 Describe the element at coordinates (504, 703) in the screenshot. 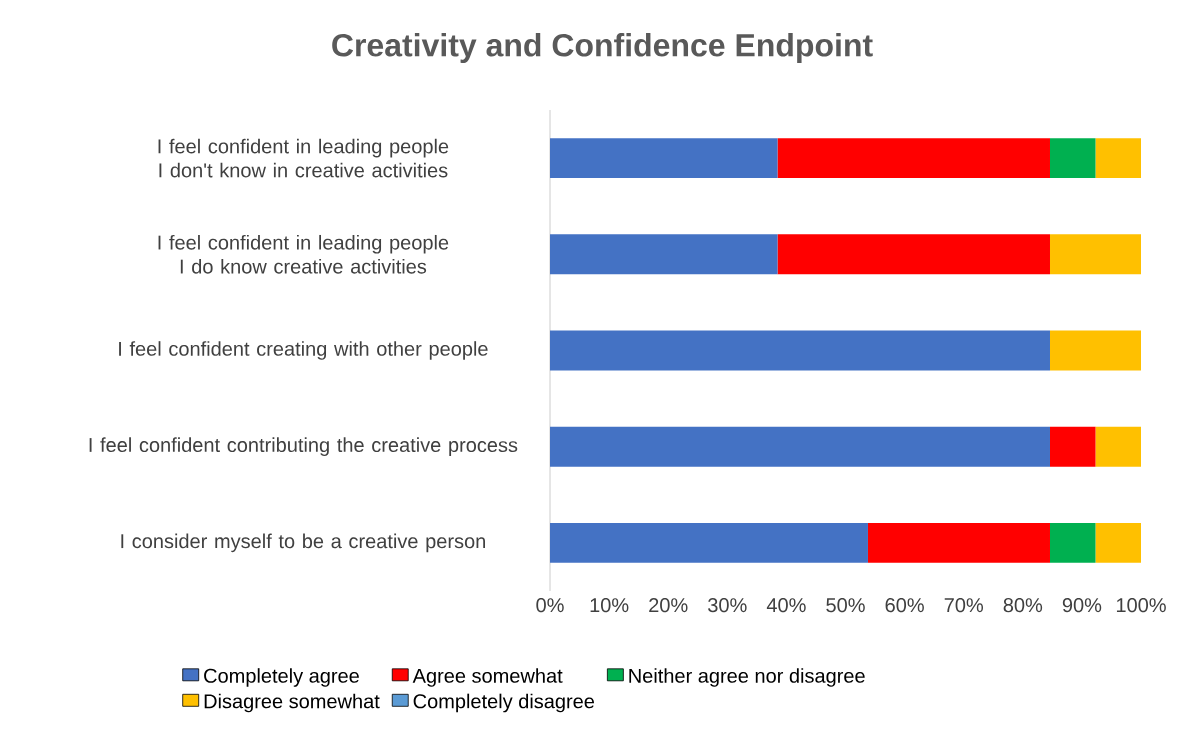

I see `legend-label: Completely disagree` at that location.